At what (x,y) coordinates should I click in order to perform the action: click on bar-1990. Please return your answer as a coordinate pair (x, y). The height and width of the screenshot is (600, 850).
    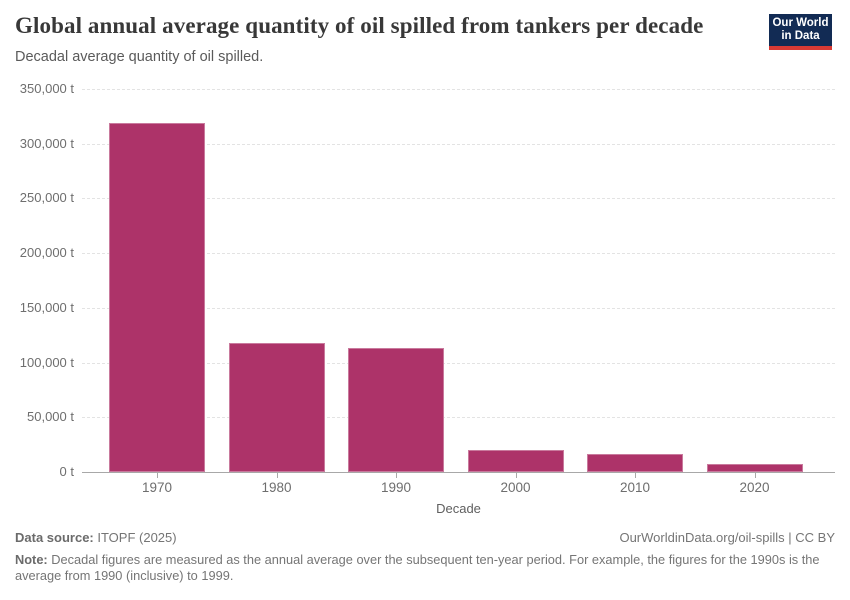
    Looking at the image, I should click on (396, 410).